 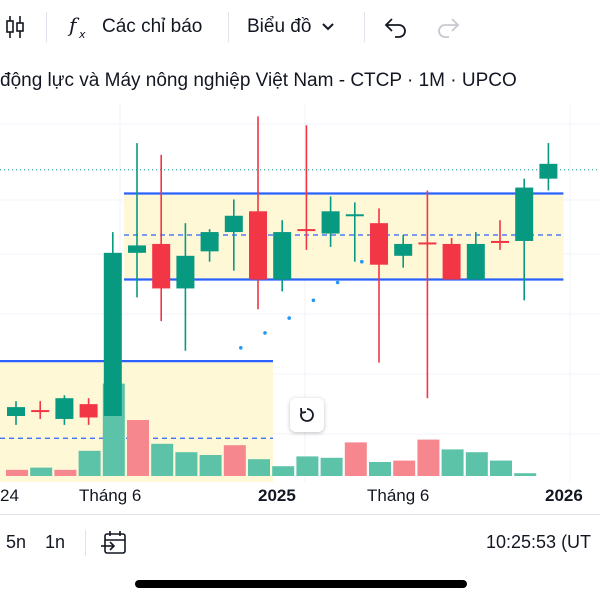 I want to click on svg-text: x, so click(x=82, y=34).